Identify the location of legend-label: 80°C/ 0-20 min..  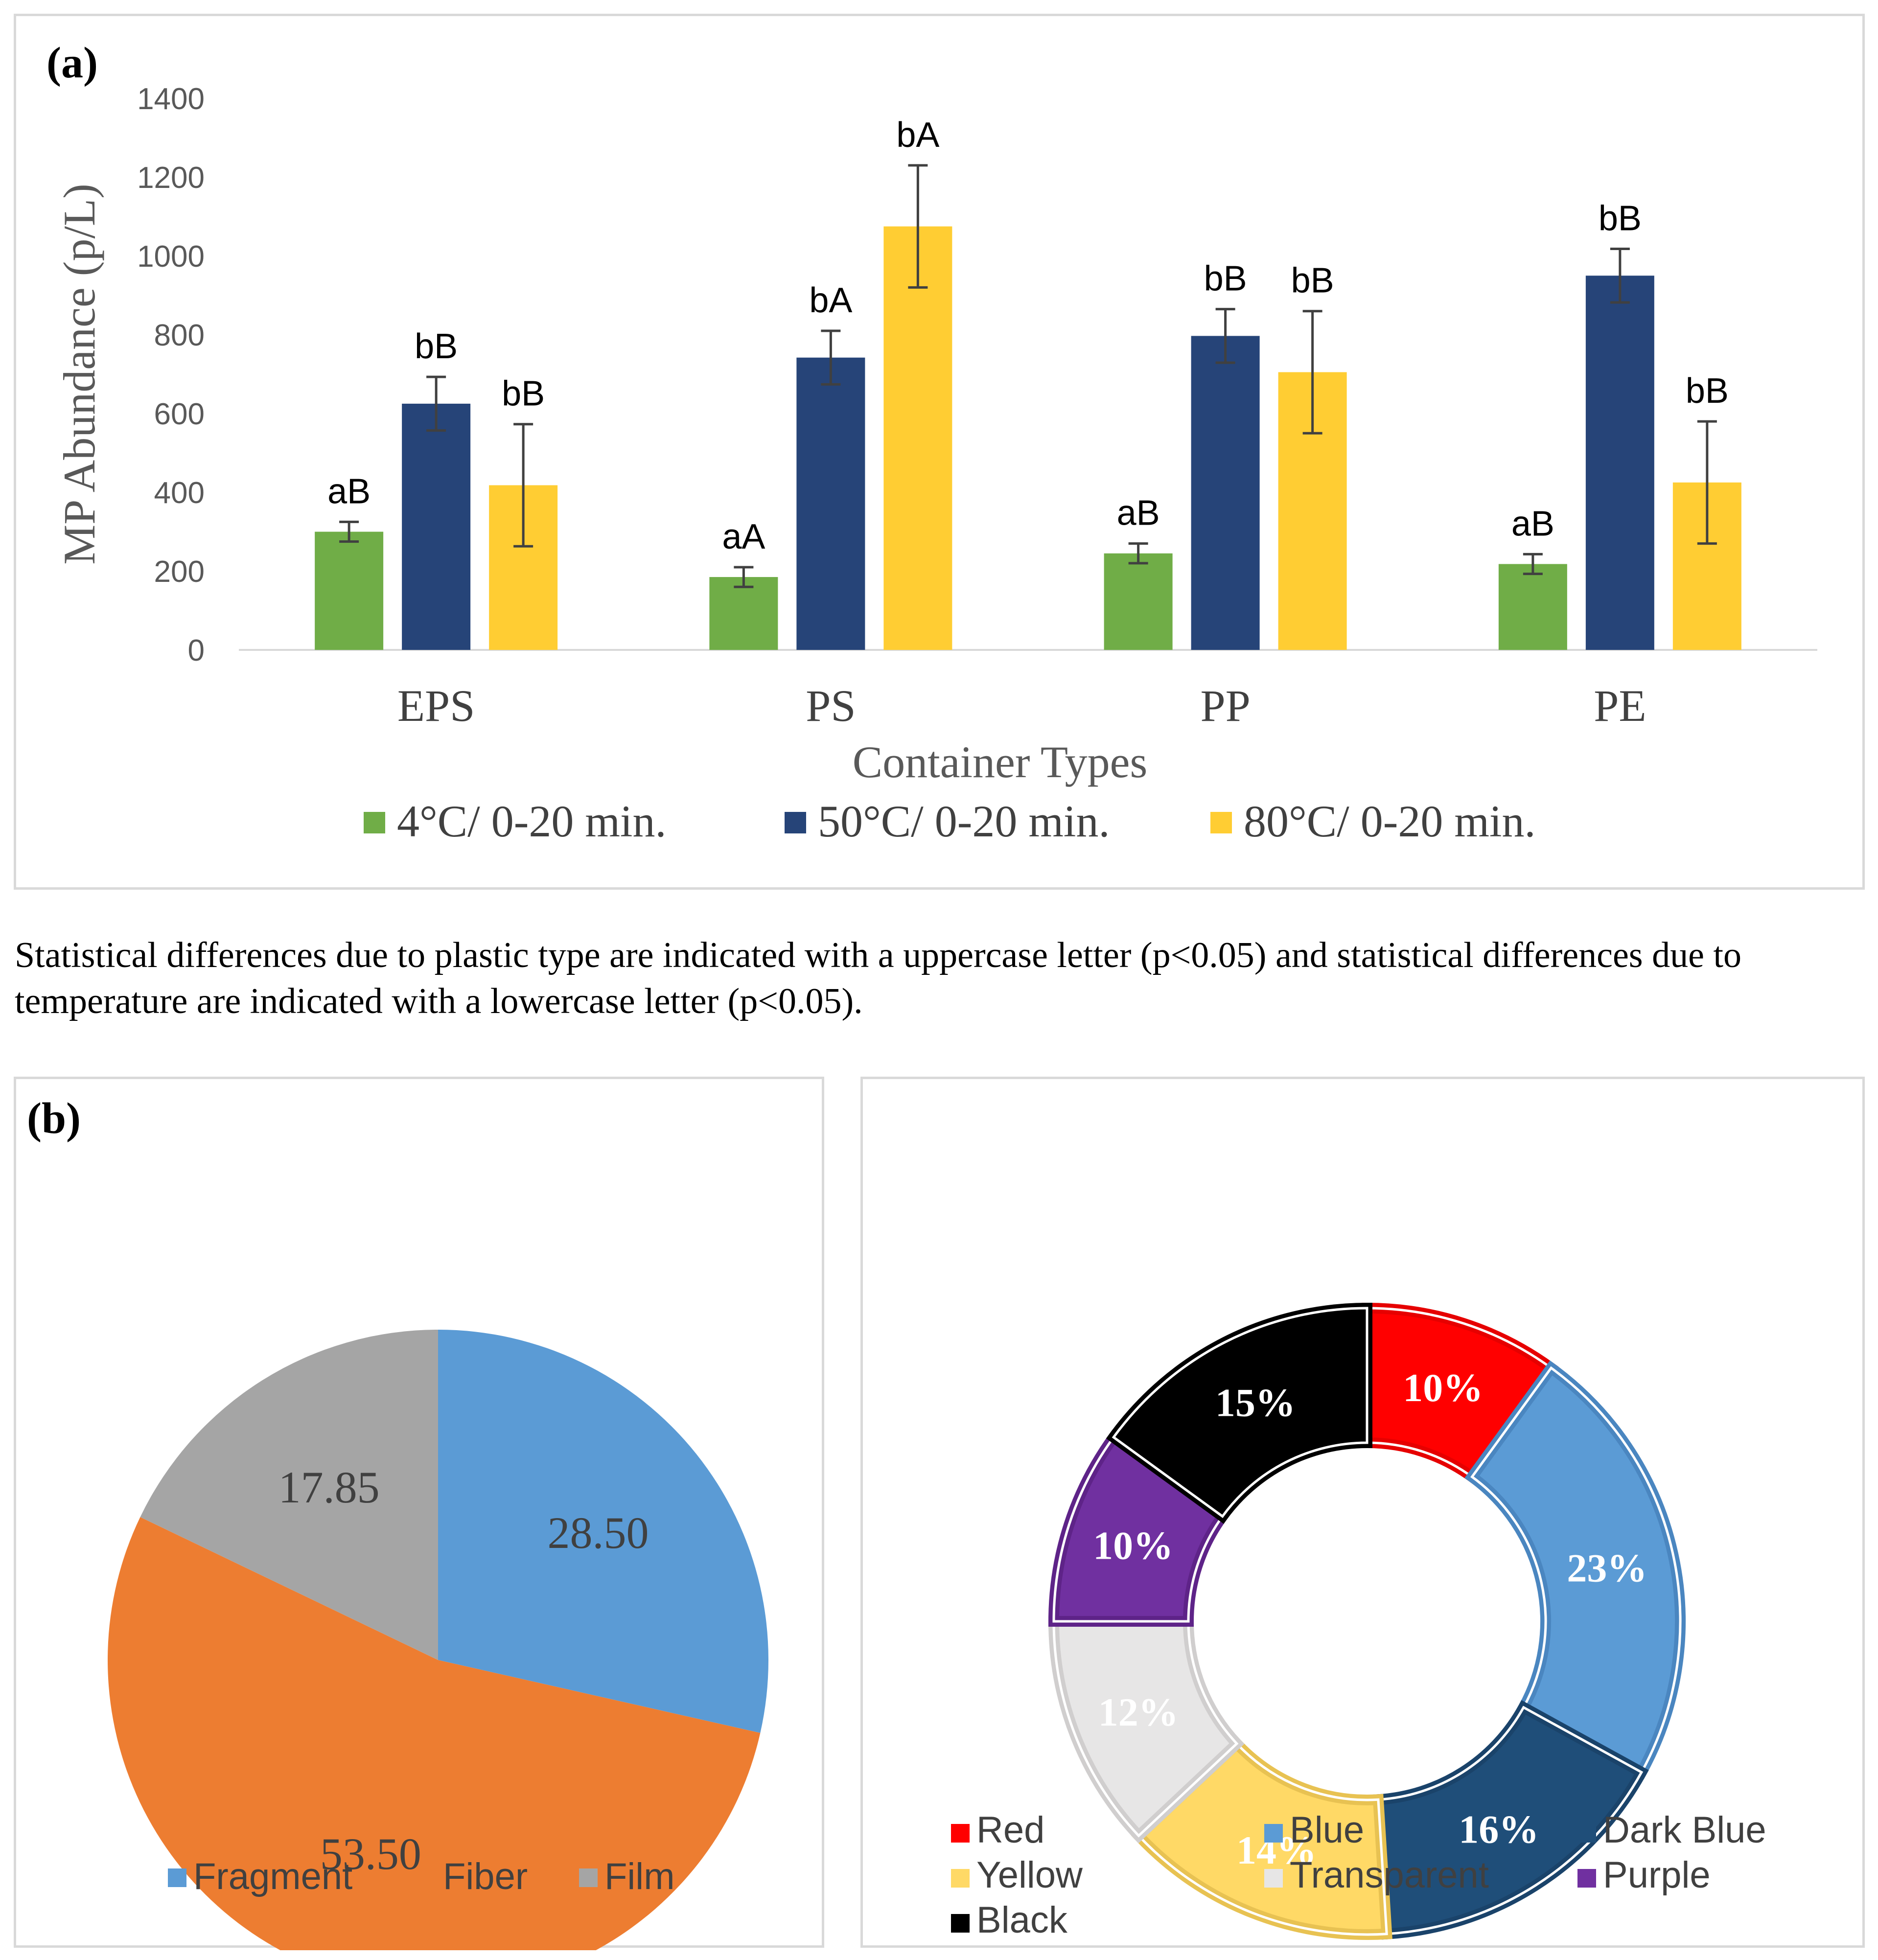
(1390, 821).